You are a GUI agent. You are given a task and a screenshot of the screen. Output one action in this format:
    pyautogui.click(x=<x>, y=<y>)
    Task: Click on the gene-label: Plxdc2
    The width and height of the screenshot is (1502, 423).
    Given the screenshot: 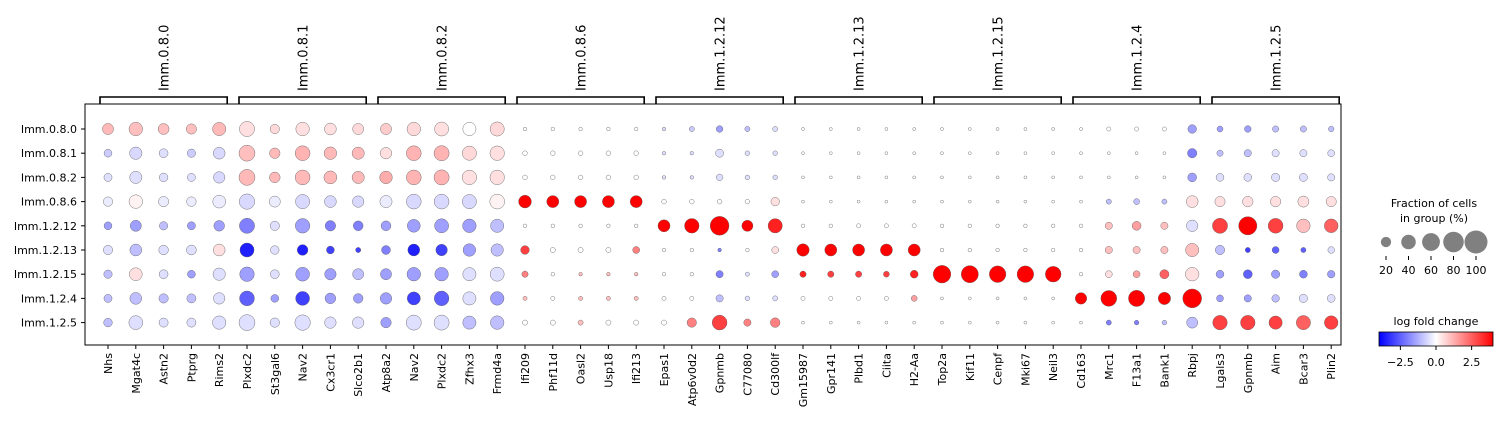 What is the action you would take?
    pyautogui.click(x=442, y=371)
    